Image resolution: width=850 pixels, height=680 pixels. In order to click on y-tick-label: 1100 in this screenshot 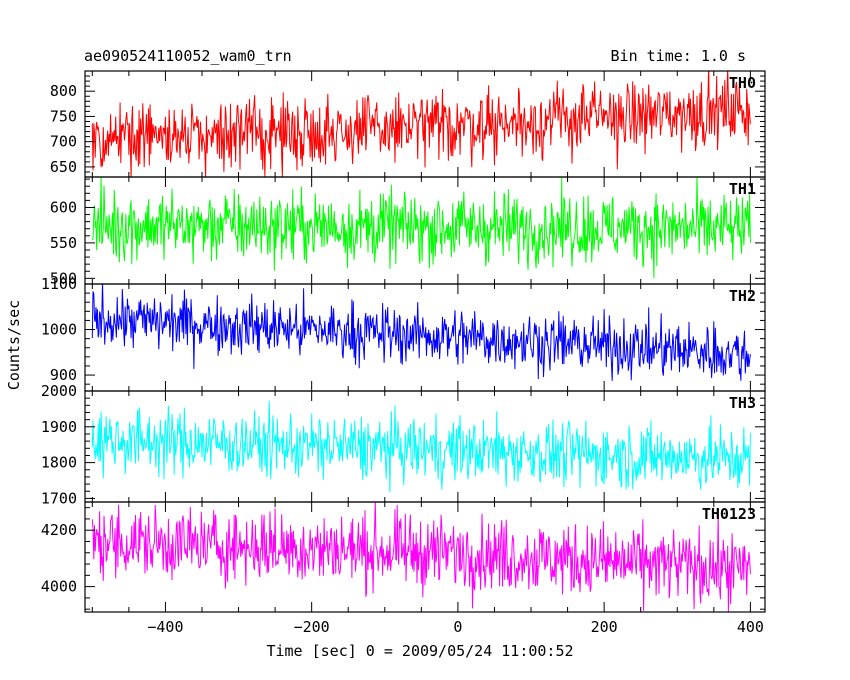, I will do `click(59, 284)`.